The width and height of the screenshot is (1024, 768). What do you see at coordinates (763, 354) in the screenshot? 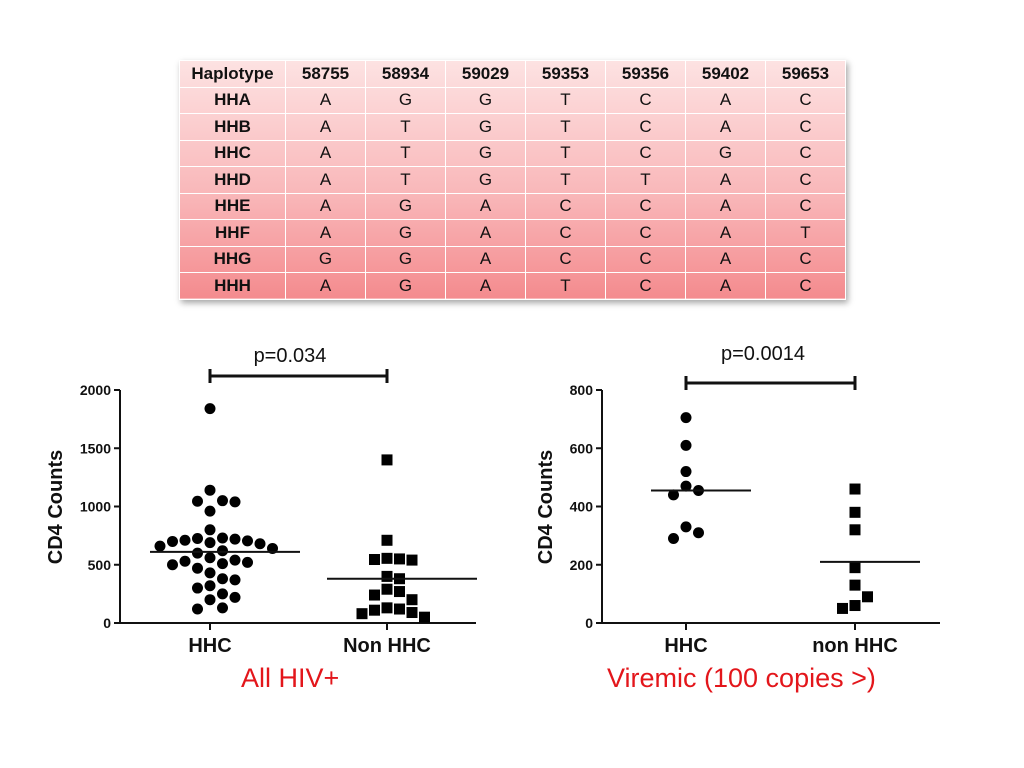
I see `p-value-label: p=0.0014` at bounding box center [763, 354].